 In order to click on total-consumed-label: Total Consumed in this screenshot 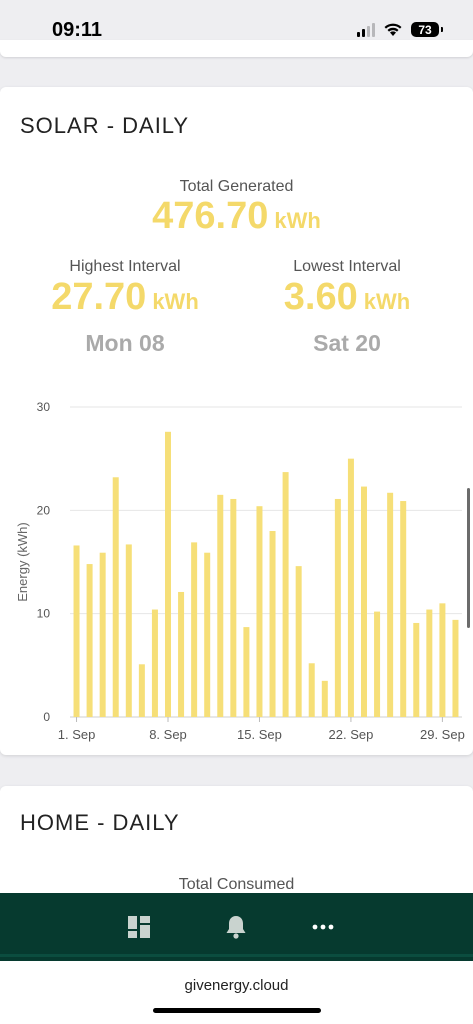, I will do `click(236, 884)`.